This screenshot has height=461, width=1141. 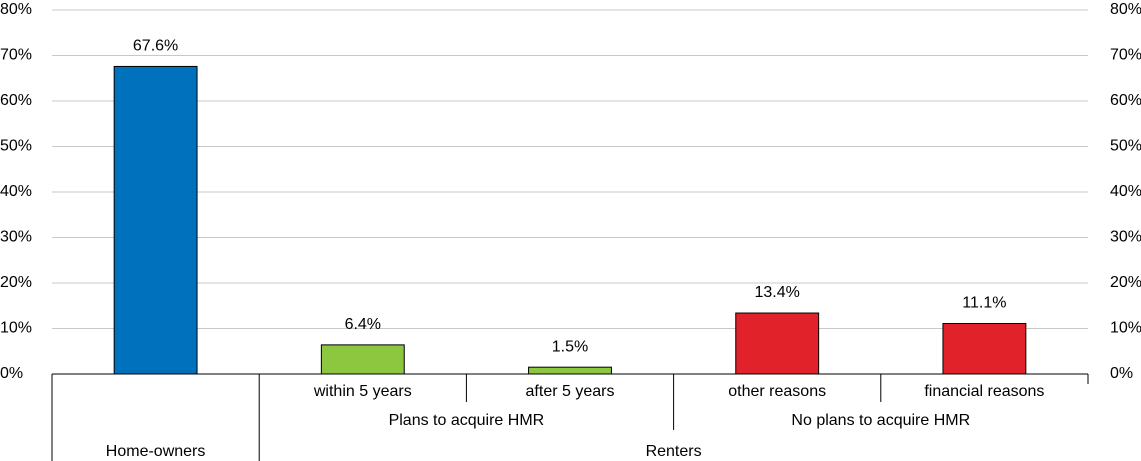 I want to click on y2-tick-label: 0%, so click(x=1121, y=373).